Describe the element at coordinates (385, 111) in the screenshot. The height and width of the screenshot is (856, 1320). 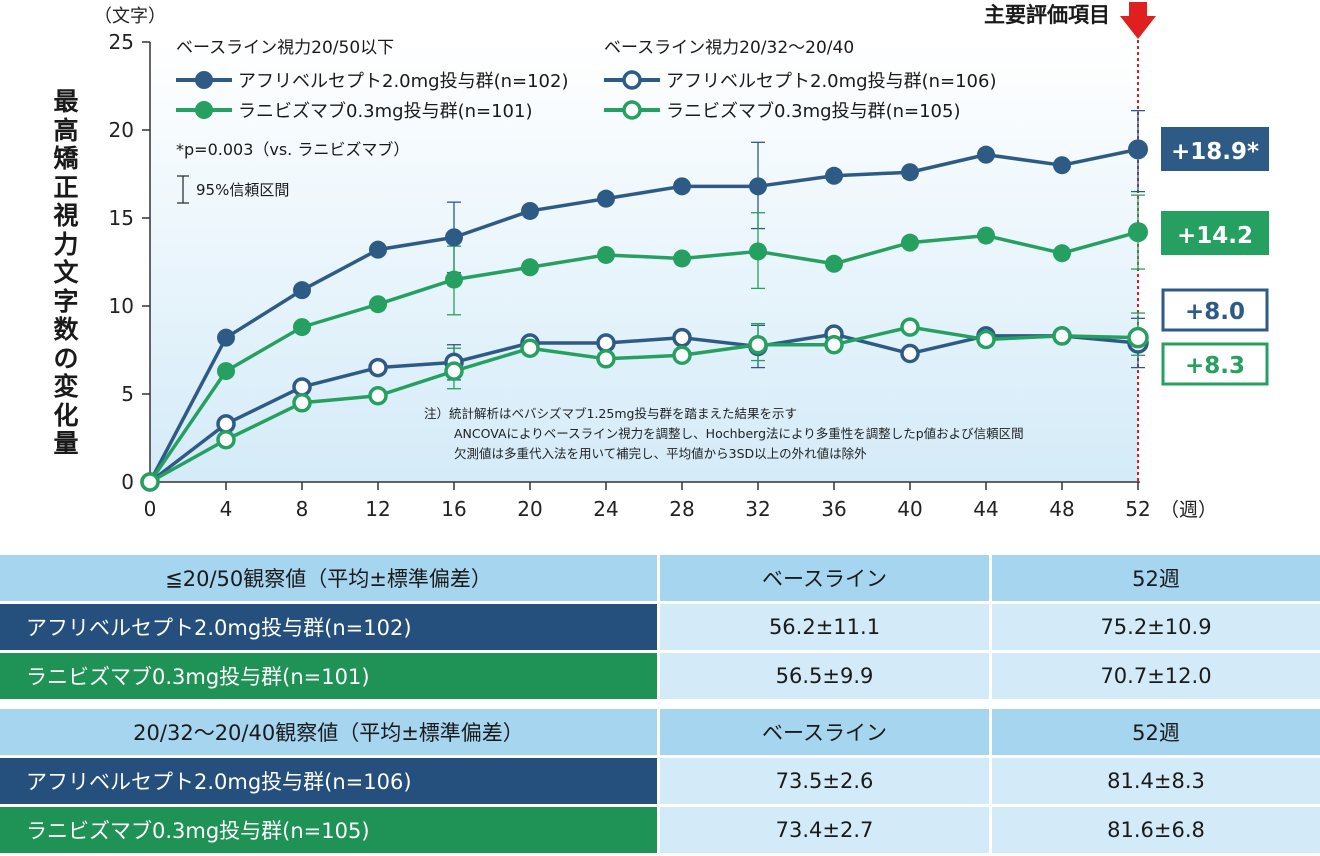
I see `legend-label: ラニビズマブ0.3mg投与群(n=101)` at that location.